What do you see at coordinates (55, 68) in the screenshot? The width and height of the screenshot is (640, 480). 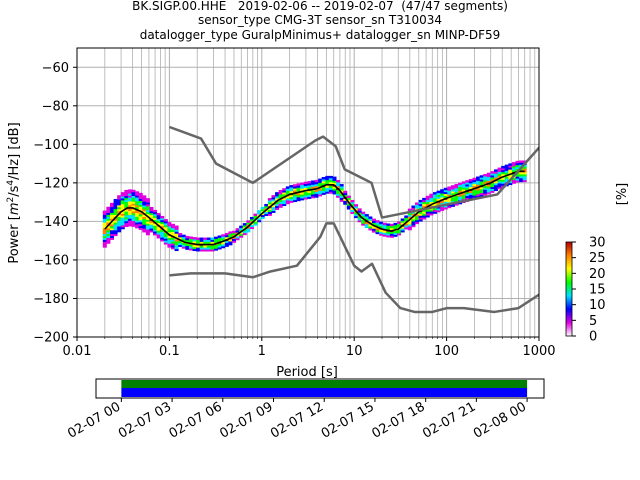 I see `y-tick-label: −60` at bounding box center [55, 68].